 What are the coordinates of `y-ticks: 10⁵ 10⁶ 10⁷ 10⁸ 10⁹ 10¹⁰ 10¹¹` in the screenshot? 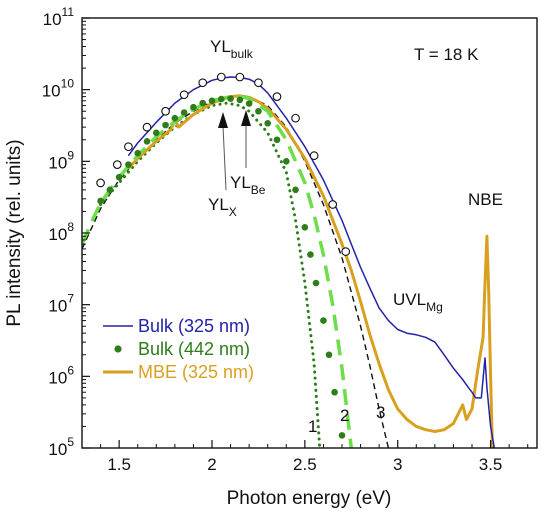 It's located at (66, 232).